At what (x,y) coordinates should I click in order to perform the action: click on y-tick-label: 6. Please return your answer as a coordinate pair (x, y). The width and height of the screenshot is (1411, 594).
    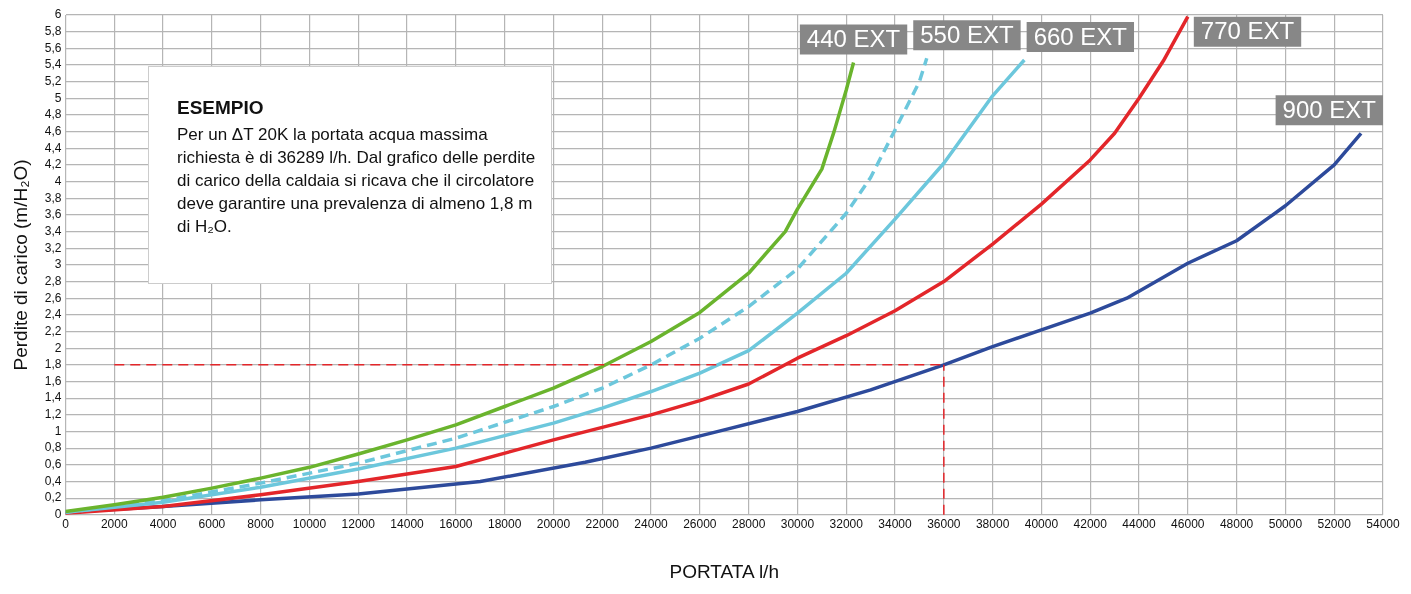
    Looking at the image, I should click on (58, 14).